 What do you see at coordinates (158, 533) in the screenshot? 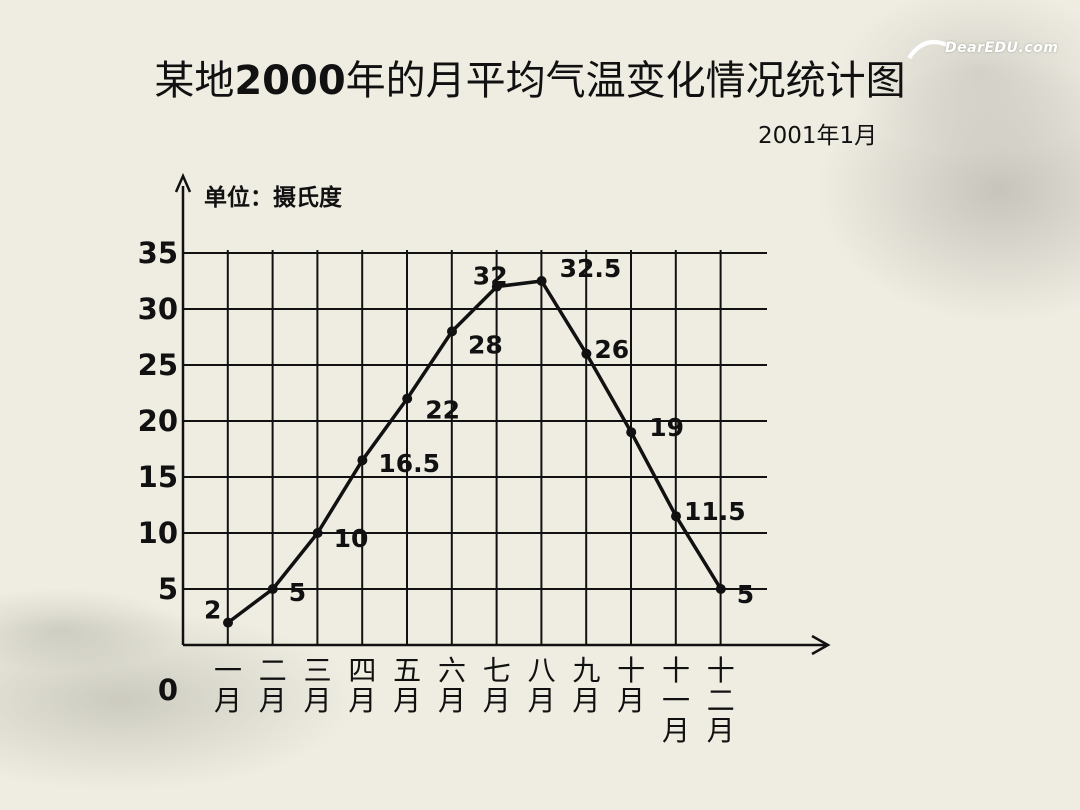
I see `y-tick-label: 10` at bounding box center [158, 533].